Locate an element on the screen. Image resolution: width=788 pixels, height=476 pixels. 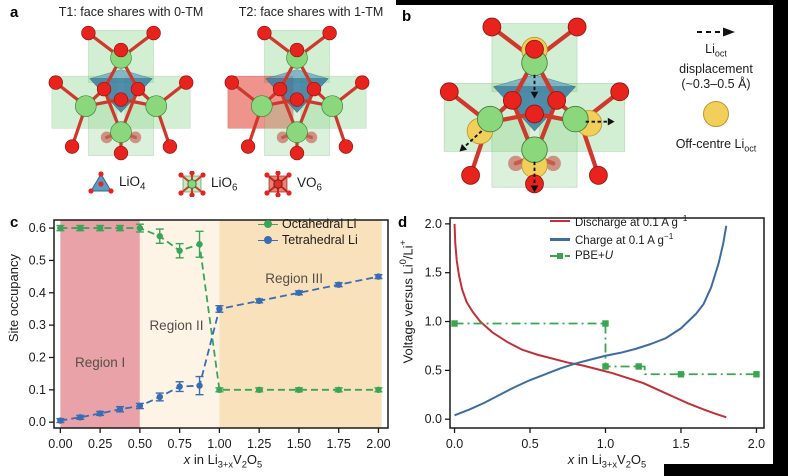
legend-item-lio6: LiO6 is located at coordinates (207, 184).